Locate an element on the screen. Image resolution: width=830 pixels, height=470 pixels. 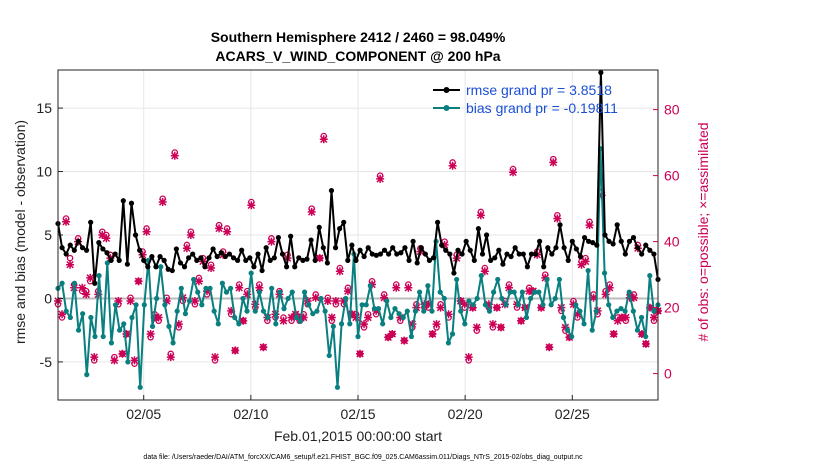
legend-rmse-marker is located at coordinates (446, 90).